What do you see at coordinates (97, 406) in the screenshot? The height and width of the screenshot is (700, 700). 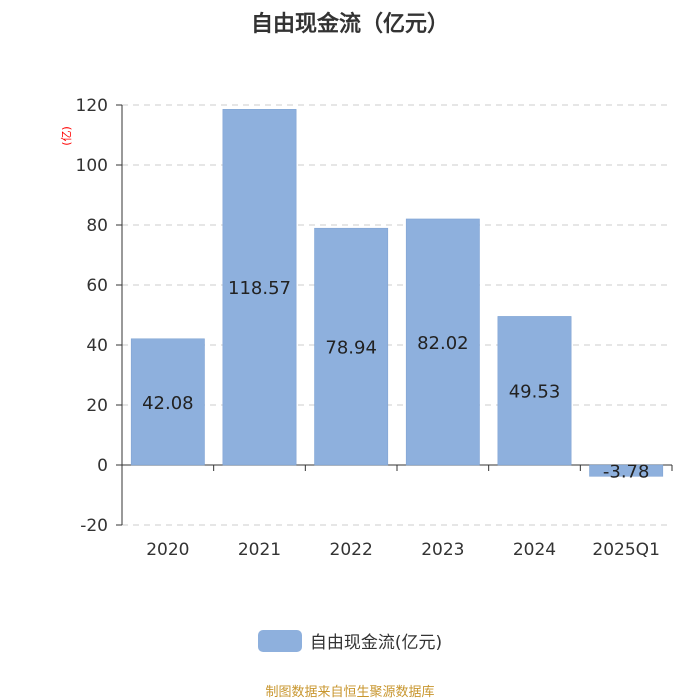 I see `y-tick-label: 20` at bounding box center [97, 406].